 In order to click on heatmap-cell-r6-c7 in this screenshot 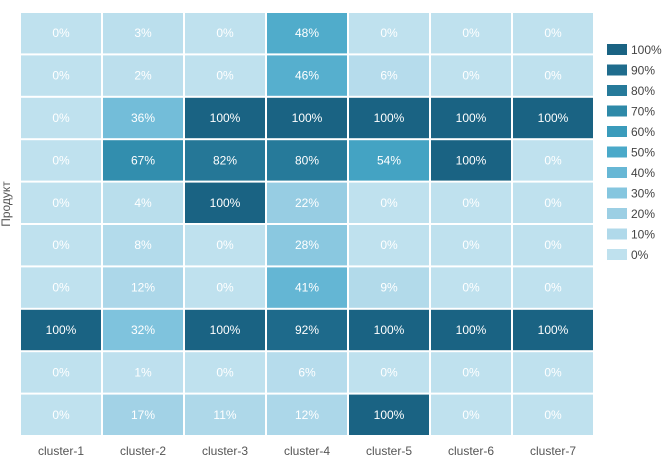, I will do `click(553, 245)`.